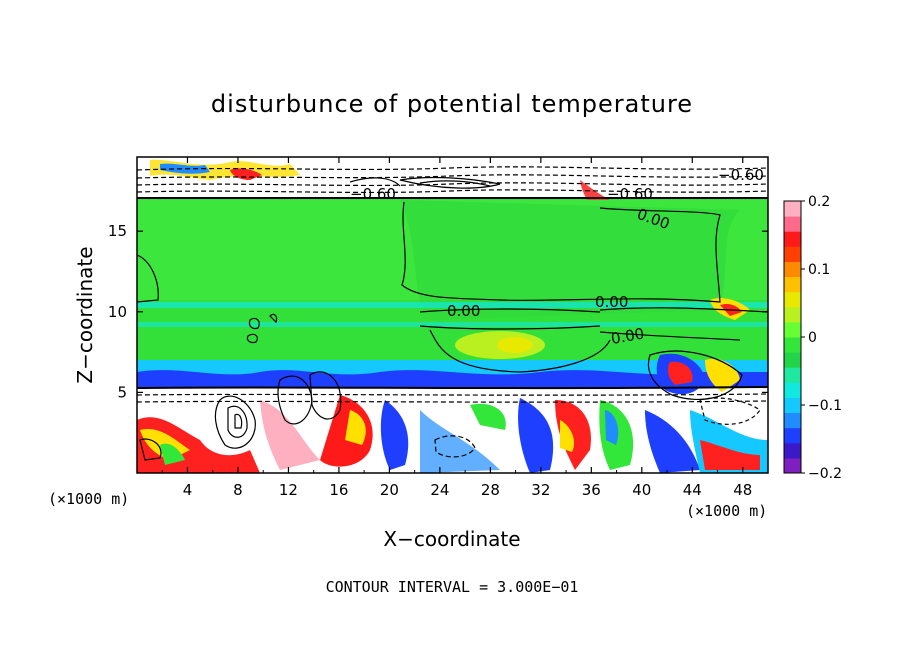 The width and height of the screenshot is (904, 654). What do you see at coordinates (88, 499) in the screenshot?
I see `x-unit-left: (×1000 m)` at bounding box center [88, 499].